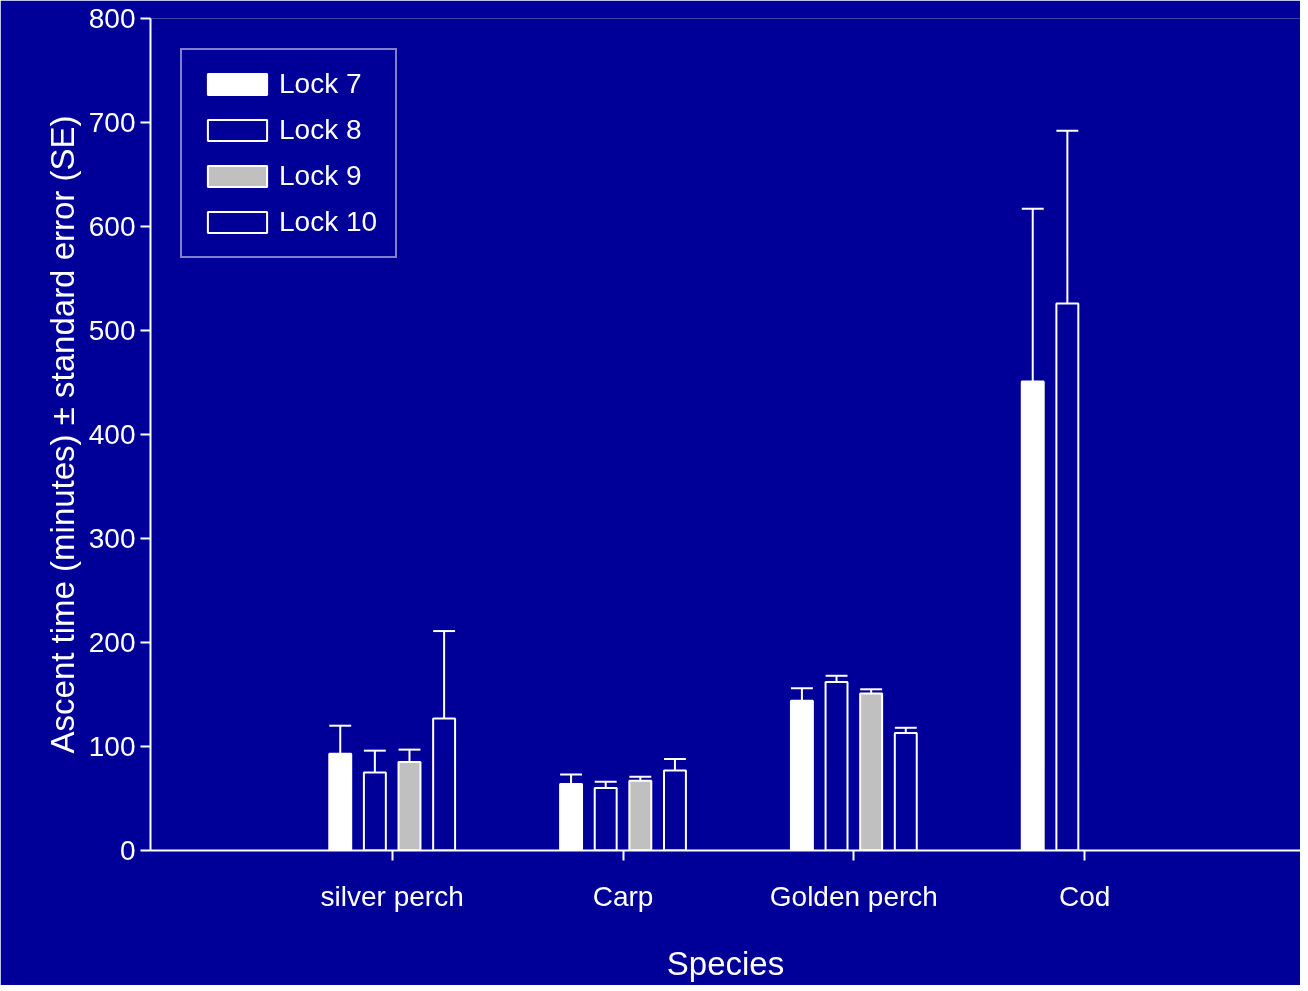 This screenshot has width=1308, height=991. Describe the element at coordinates (62, 434) in the screenshot. I see `y-axis-title: Ascent time (minutes) ± standard error (SE)` at that location.